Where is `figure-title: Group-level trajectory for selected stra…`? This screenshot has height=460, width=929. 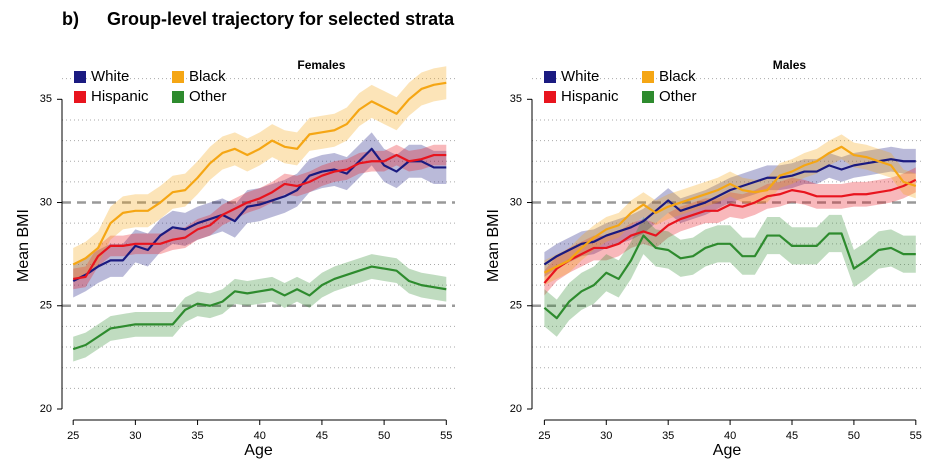
figure-title: Group-level trajectory for selected stra… is located at coordinates (281, 19).